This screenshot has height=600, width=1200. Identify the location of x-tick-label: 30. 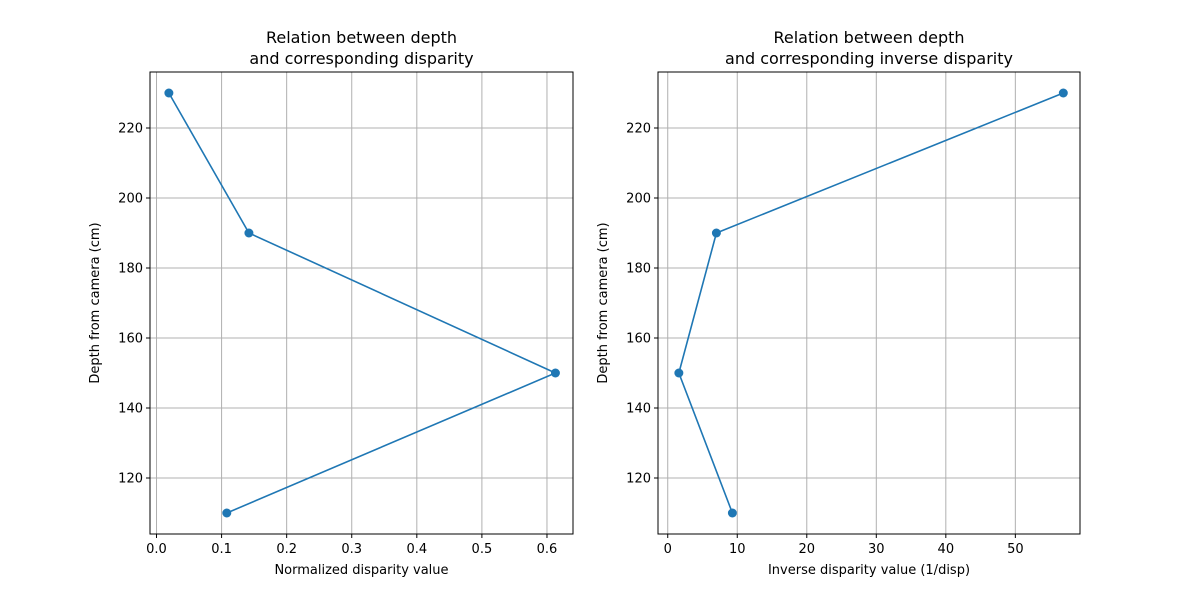
(876, 549).